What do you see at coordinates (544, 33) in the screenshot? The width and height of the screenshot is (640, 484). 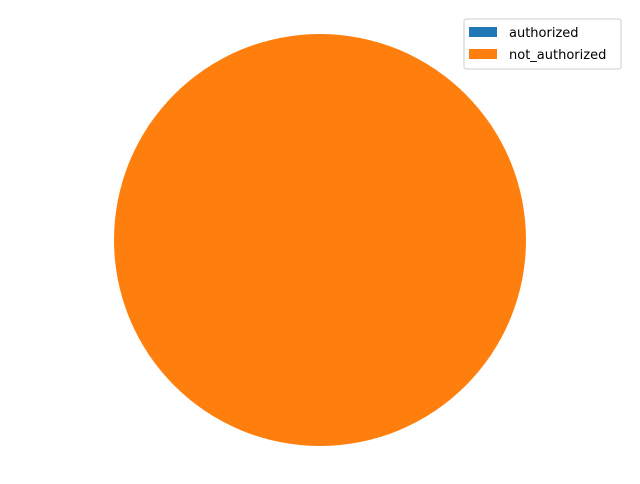 I see `legend-label-authorized: authorized` at bounding box center [544, 33].